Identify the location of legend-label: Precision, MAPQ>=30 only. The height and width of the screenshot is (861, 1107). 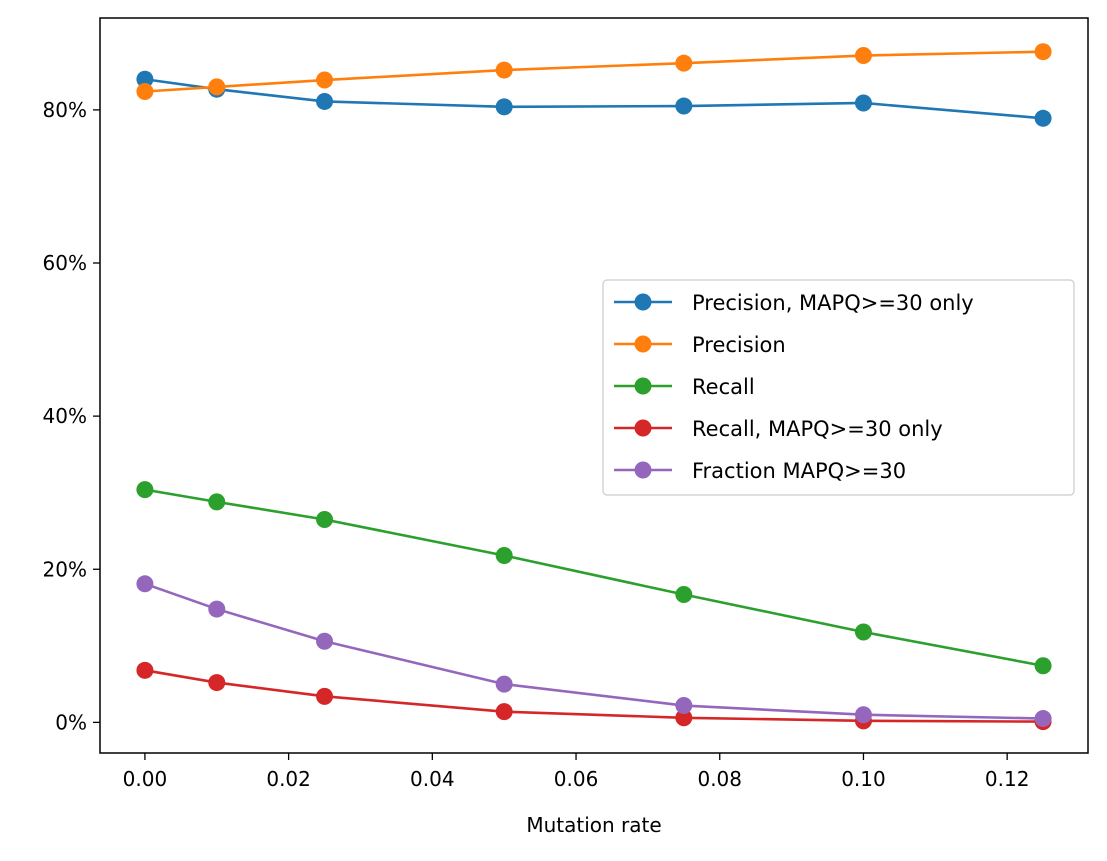
(833, 303).